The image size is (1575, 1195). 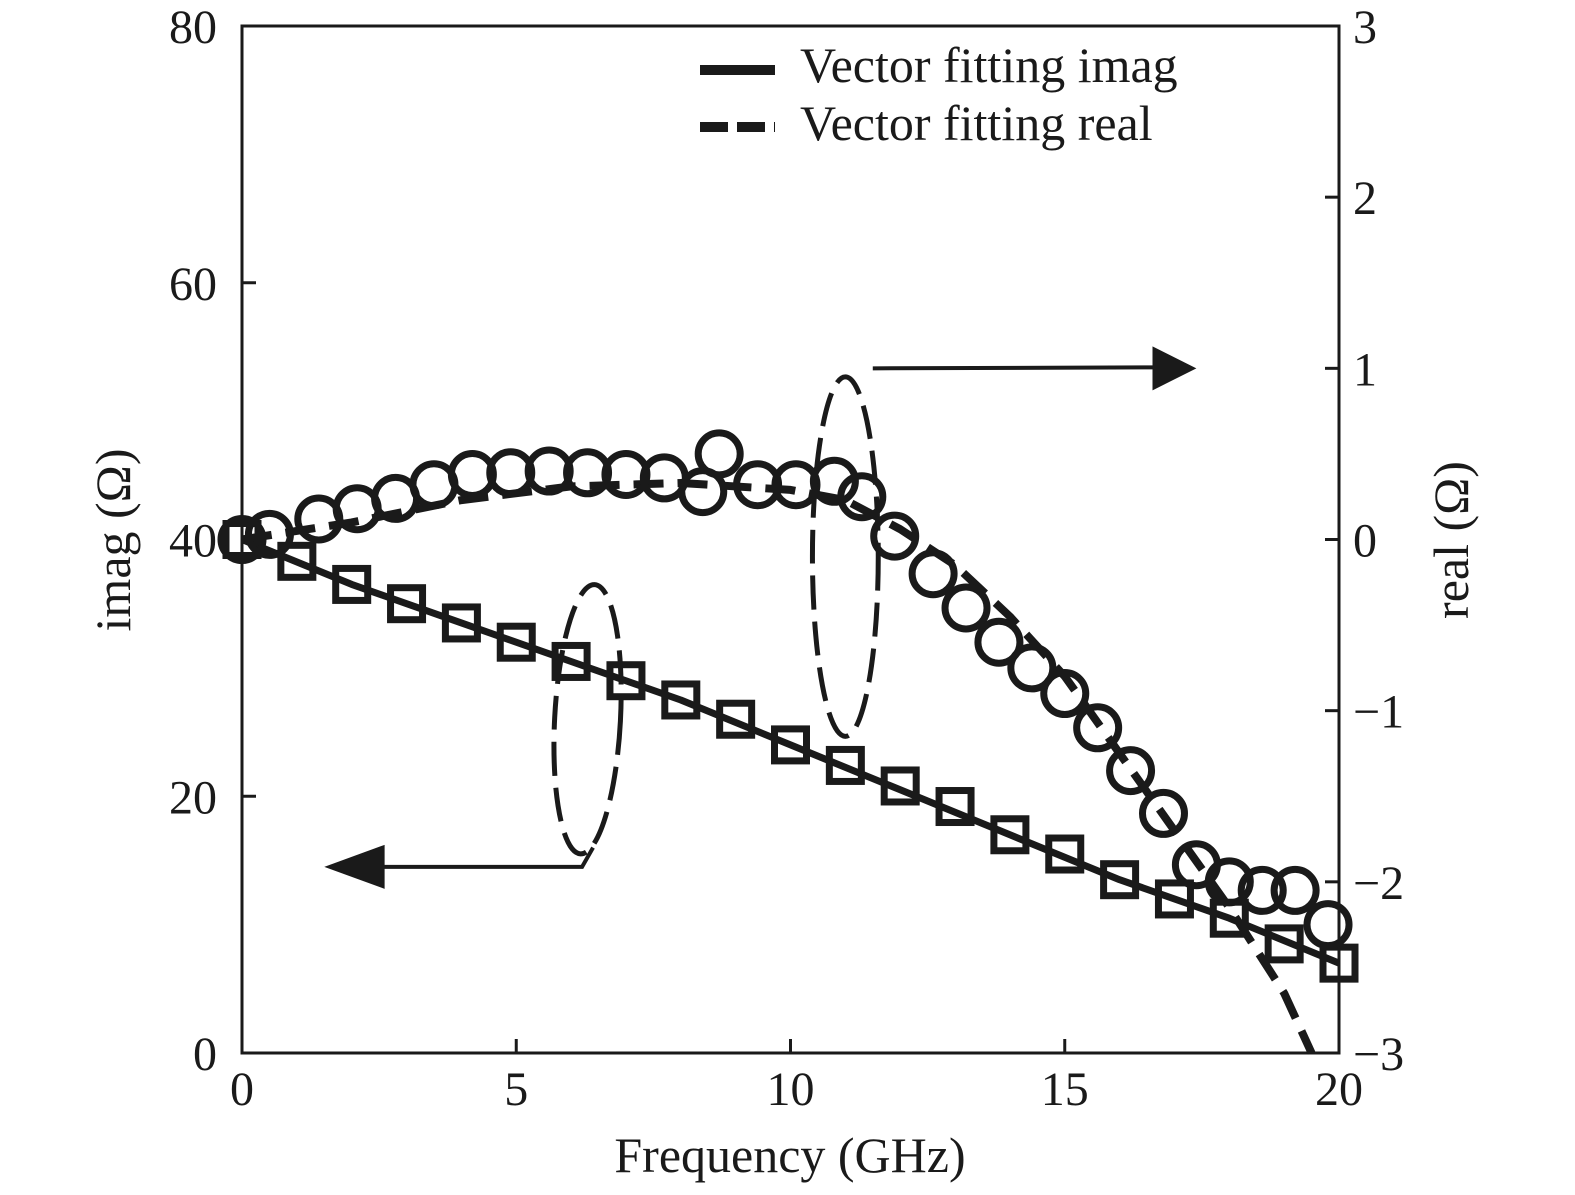 I want to click on y-right-tick-label: 0, so click(x=1365, y=541).